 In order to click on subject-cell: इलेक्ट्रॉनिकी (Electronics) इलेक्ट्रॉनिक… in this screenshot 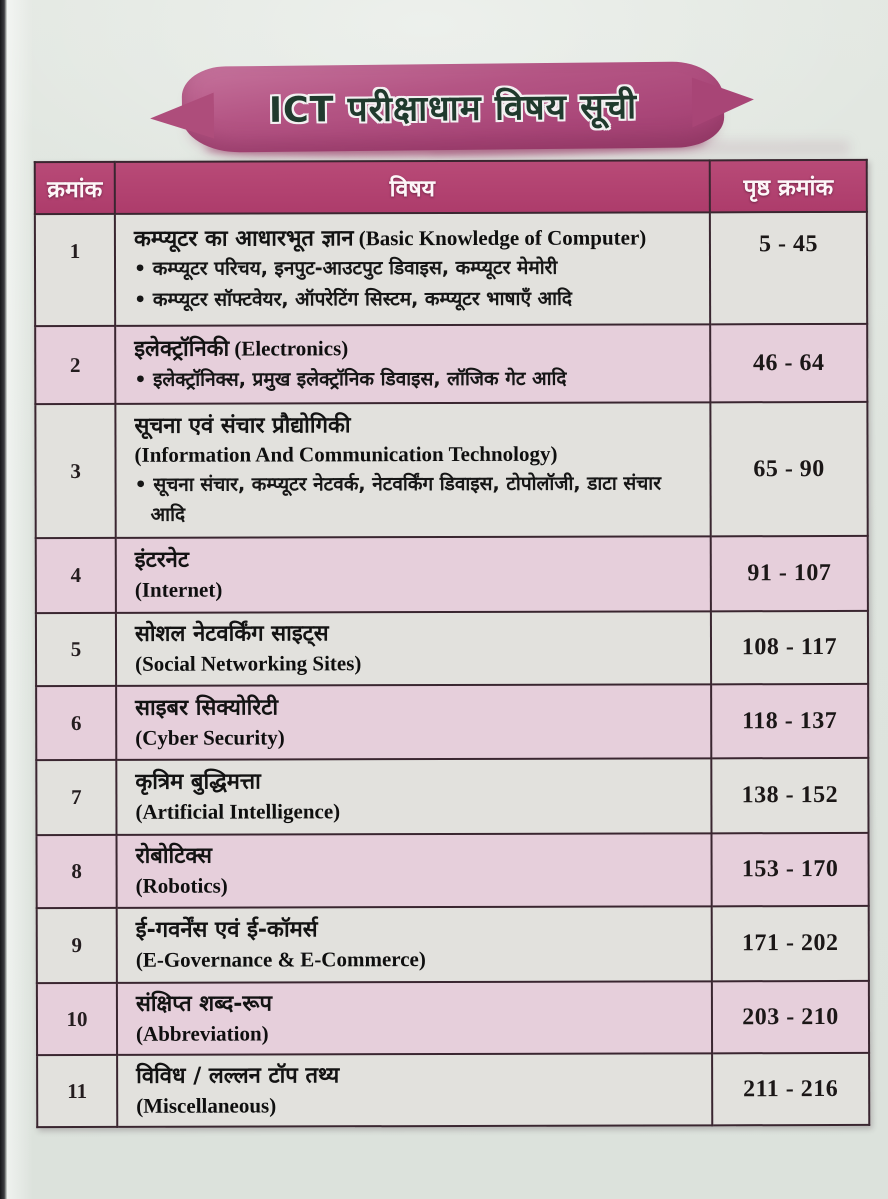, I will do `click(413, 364)`.